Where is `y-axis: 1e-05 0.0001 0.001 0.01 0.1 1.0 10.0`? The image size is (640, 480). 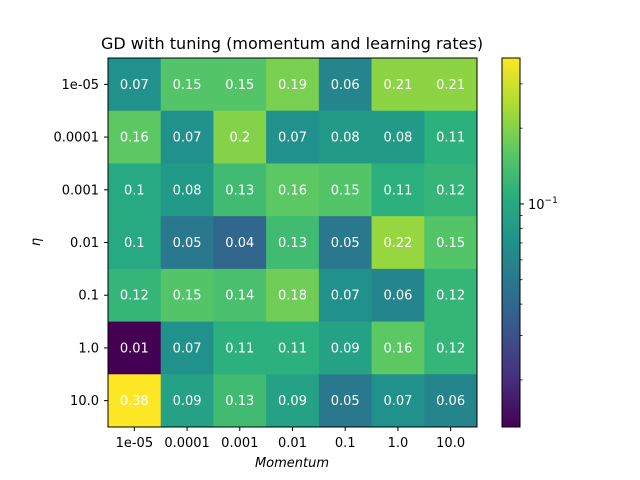
y-axis: 1e-05 0.0001 0.001 0.01 0.1 1.0 10.0 is located at coordinates (81, 243).